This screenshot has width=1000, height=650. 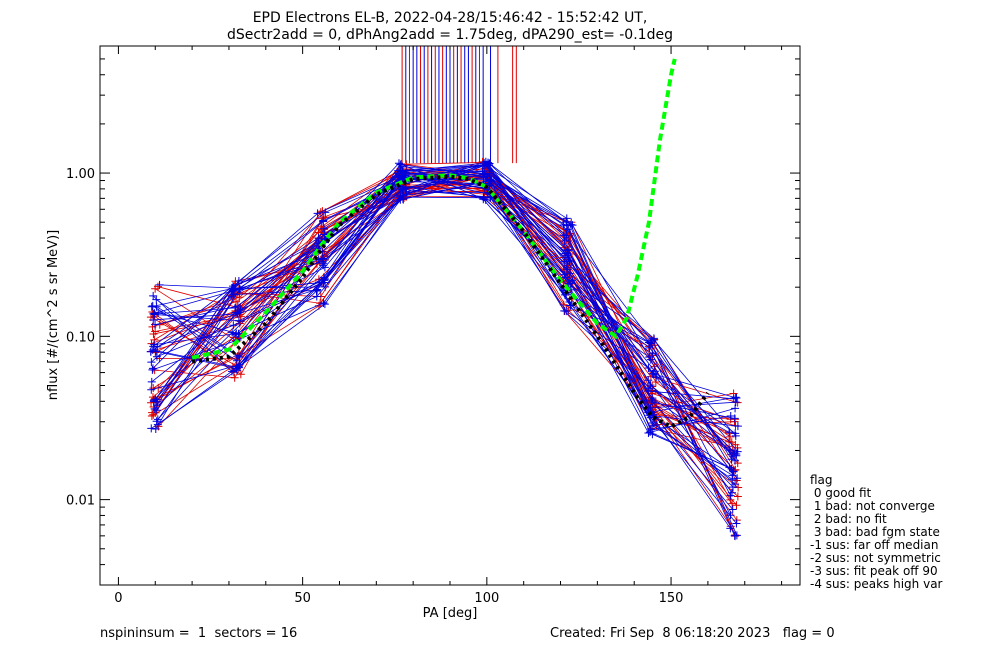 I want to click on legend-title: flag, so click(x=821, y=480).